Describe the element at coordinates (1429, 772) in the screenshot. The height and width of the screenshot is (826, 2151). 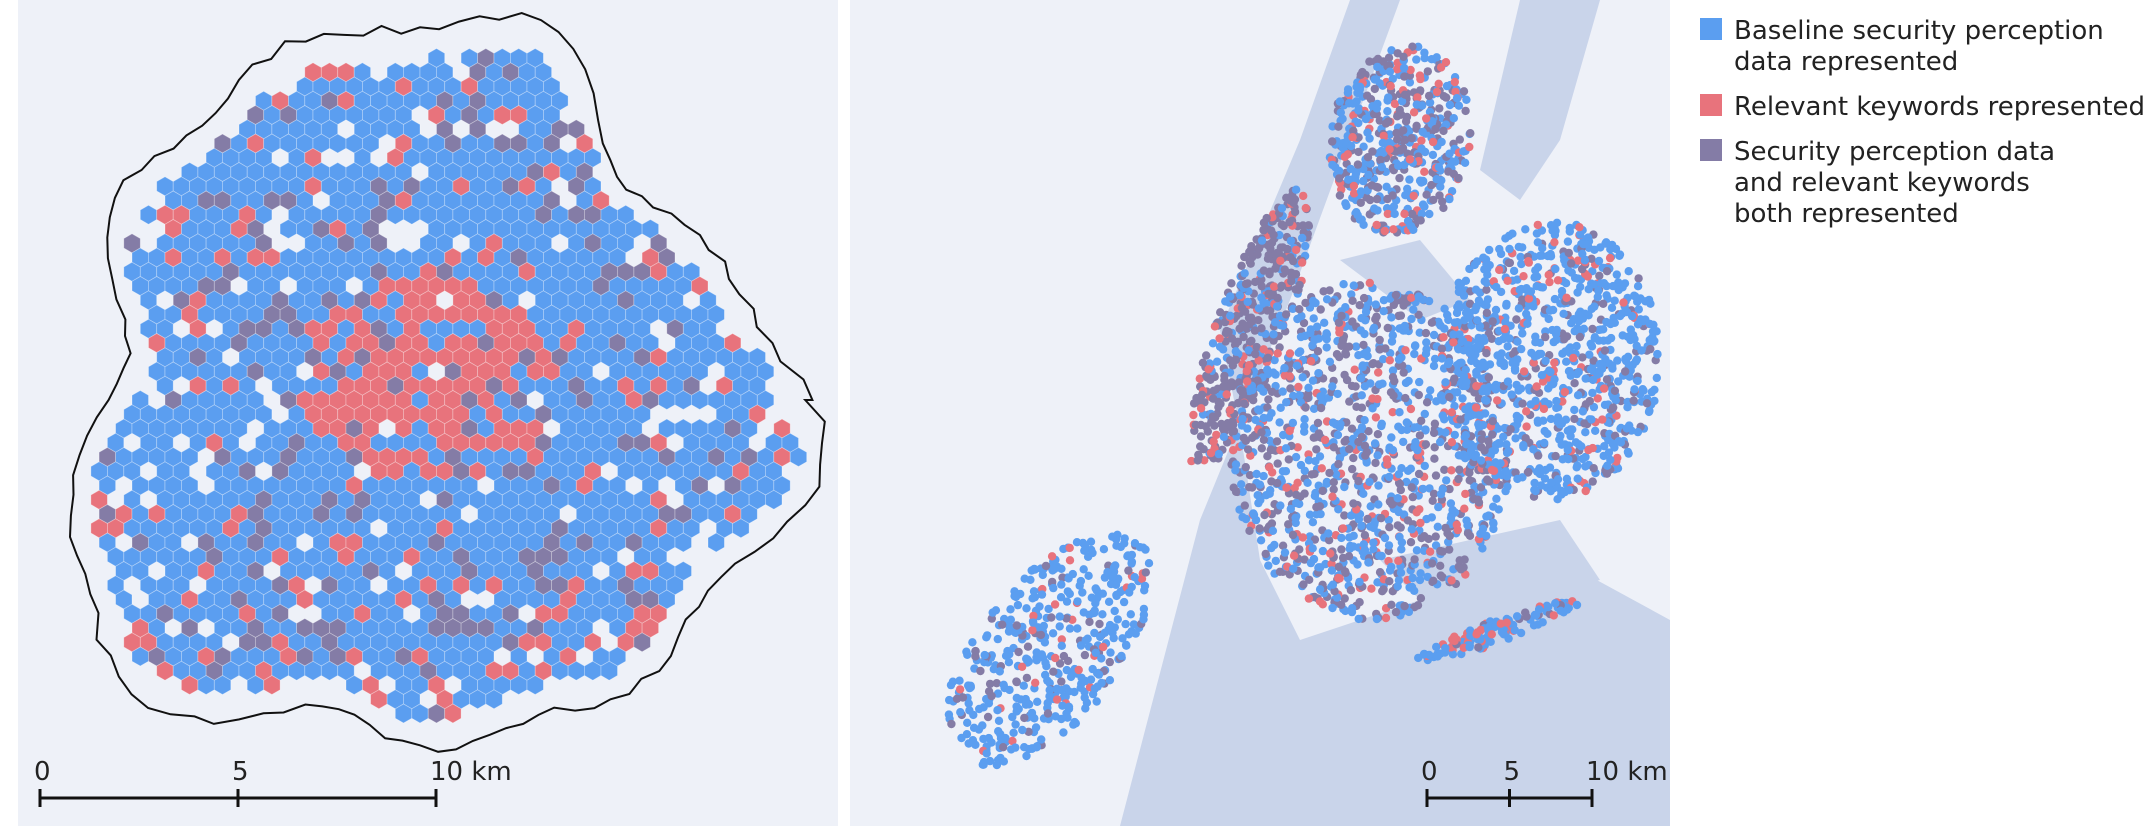
I see `scale-label: 0` at that location.